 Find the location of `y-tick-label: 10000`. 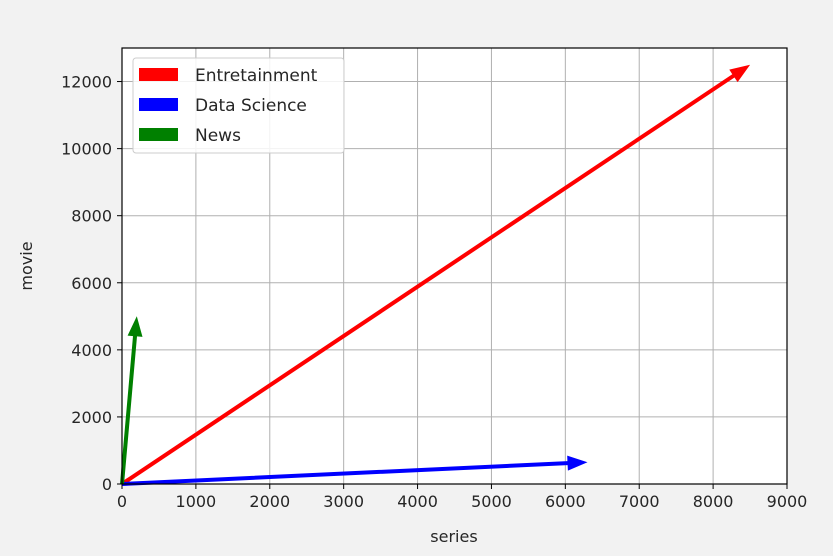

y-tick-label: 10000 is located at coordinates (86, 149).